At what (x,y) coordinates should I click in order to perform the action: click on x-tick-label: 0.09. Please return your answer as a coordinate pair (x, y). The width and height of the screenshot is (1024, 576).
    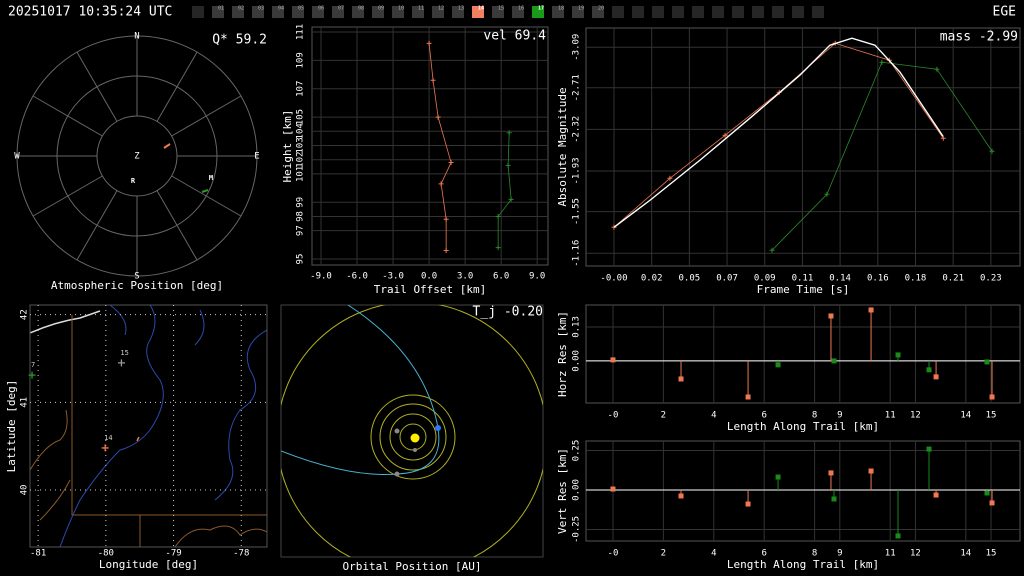
    Looking at the image, I should click on (765, 279).